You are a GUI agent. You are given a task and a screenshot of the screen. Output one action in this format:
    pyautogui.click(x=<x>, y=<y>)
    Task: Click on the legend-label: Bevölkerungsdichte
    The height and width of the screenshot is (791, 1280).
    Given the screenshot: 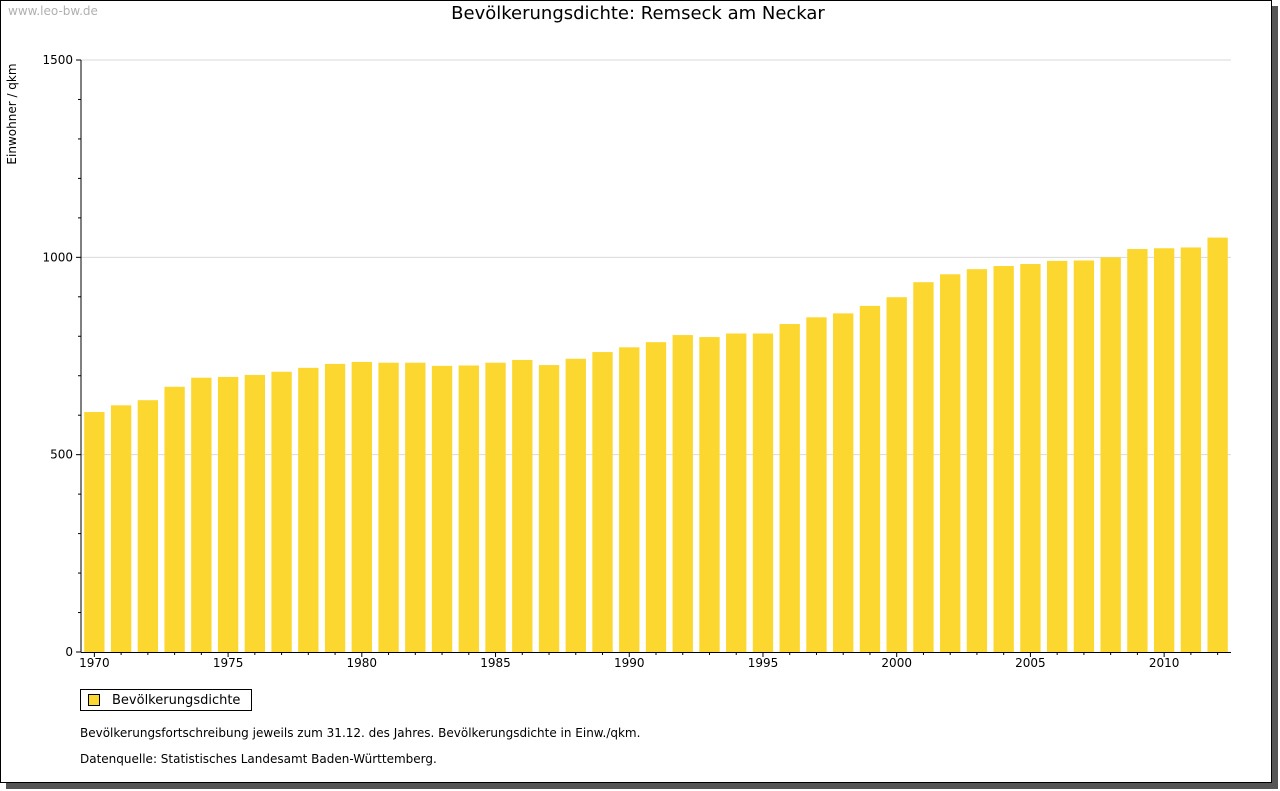 What is the action you would take?
    pyautogui.click(x=176, y=700)
    